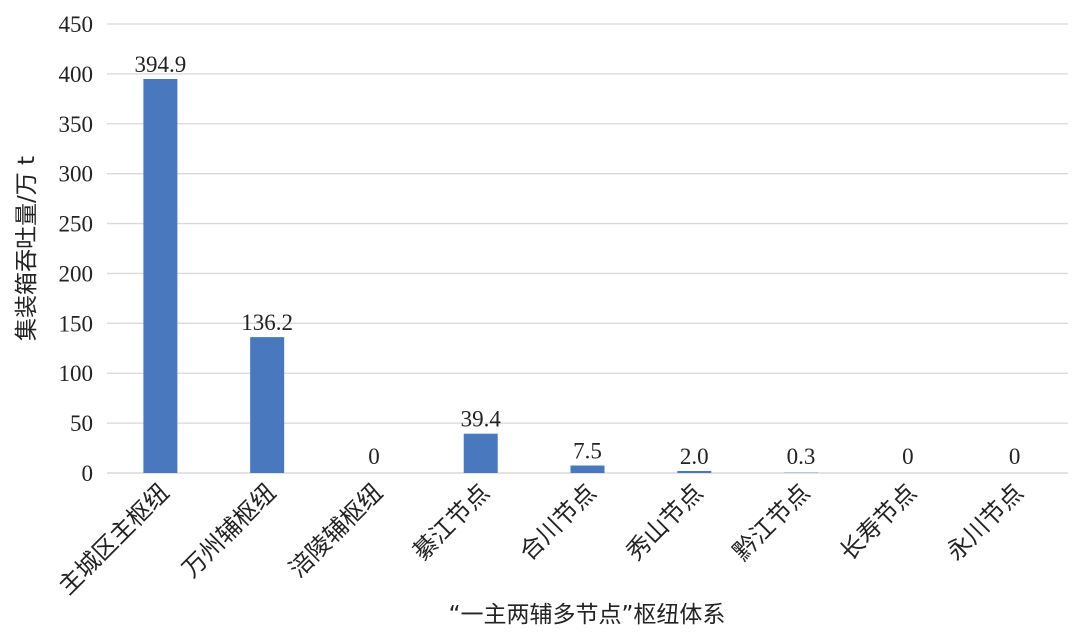  I want to click on x-tick-label: 长寿节点, so click(878, 522).